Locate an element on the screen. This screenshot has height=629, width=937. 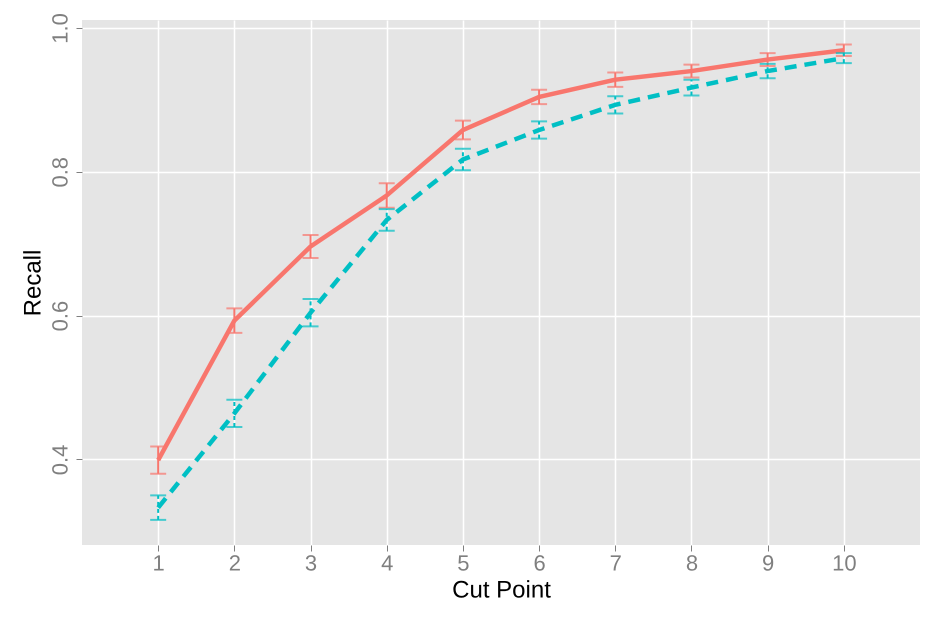
x-tick-label: 10 is located at coordinates (844, 563).